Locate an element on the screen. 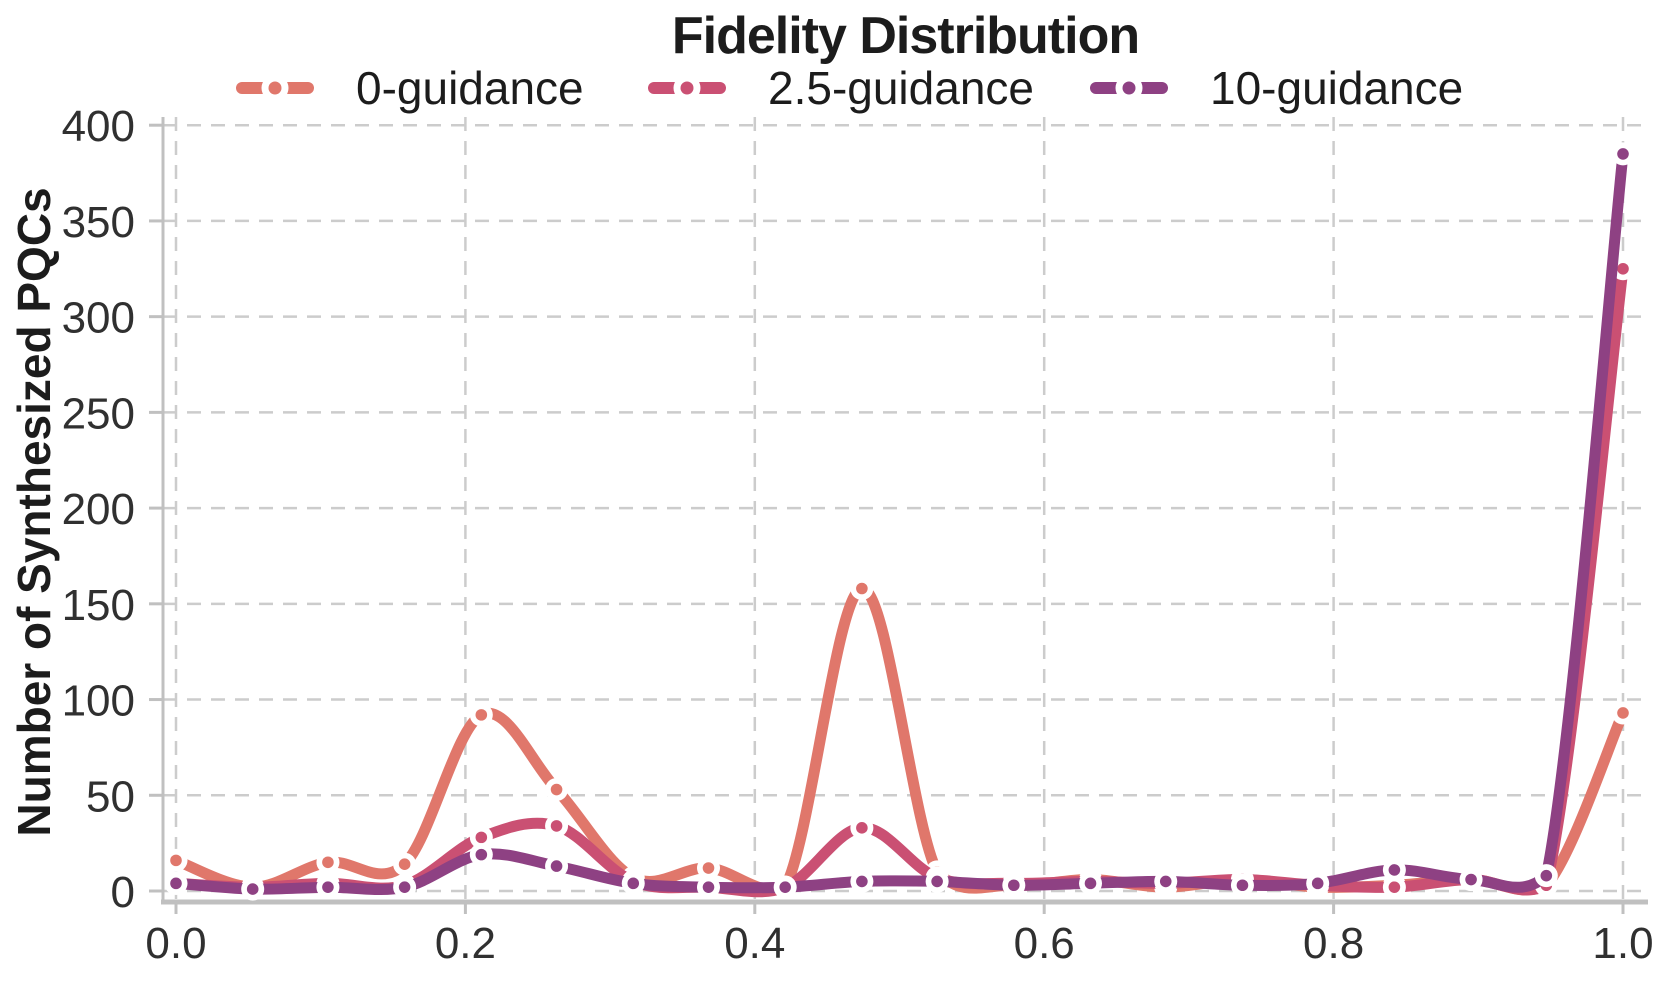 Image resolution: width=1660 pixels, height=985 pixels. chart-title: Fidelity Distribution is located at coordinates (905, 36).